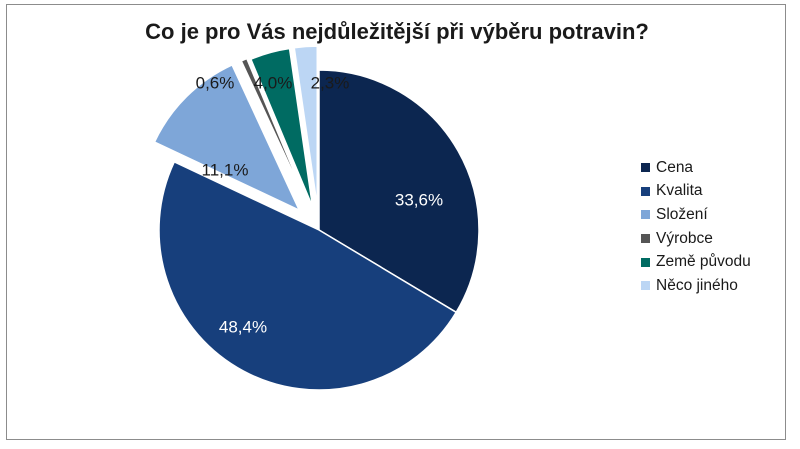 The height and width of the screenshot is (449, 800). I want to click on slice-label-0: 33,6%, so click(419, 199).